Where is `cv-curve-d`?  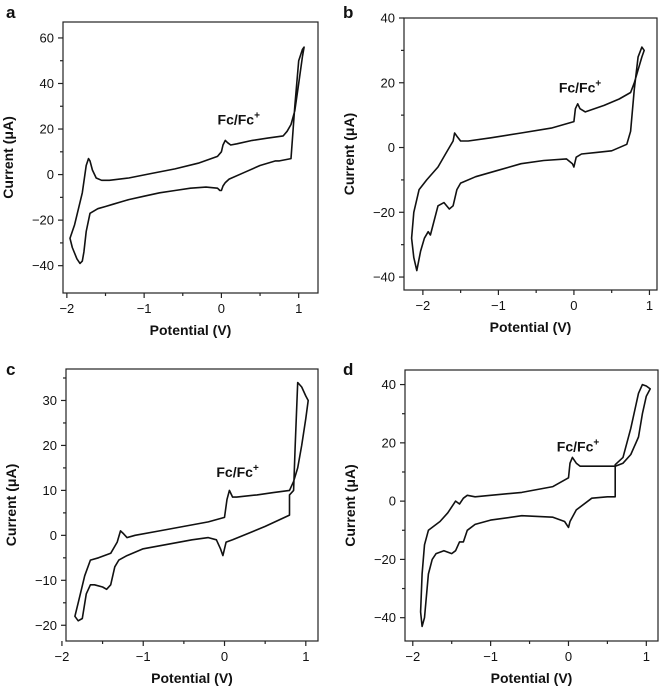 cv-curve-d is located at coordinates (535, 505).